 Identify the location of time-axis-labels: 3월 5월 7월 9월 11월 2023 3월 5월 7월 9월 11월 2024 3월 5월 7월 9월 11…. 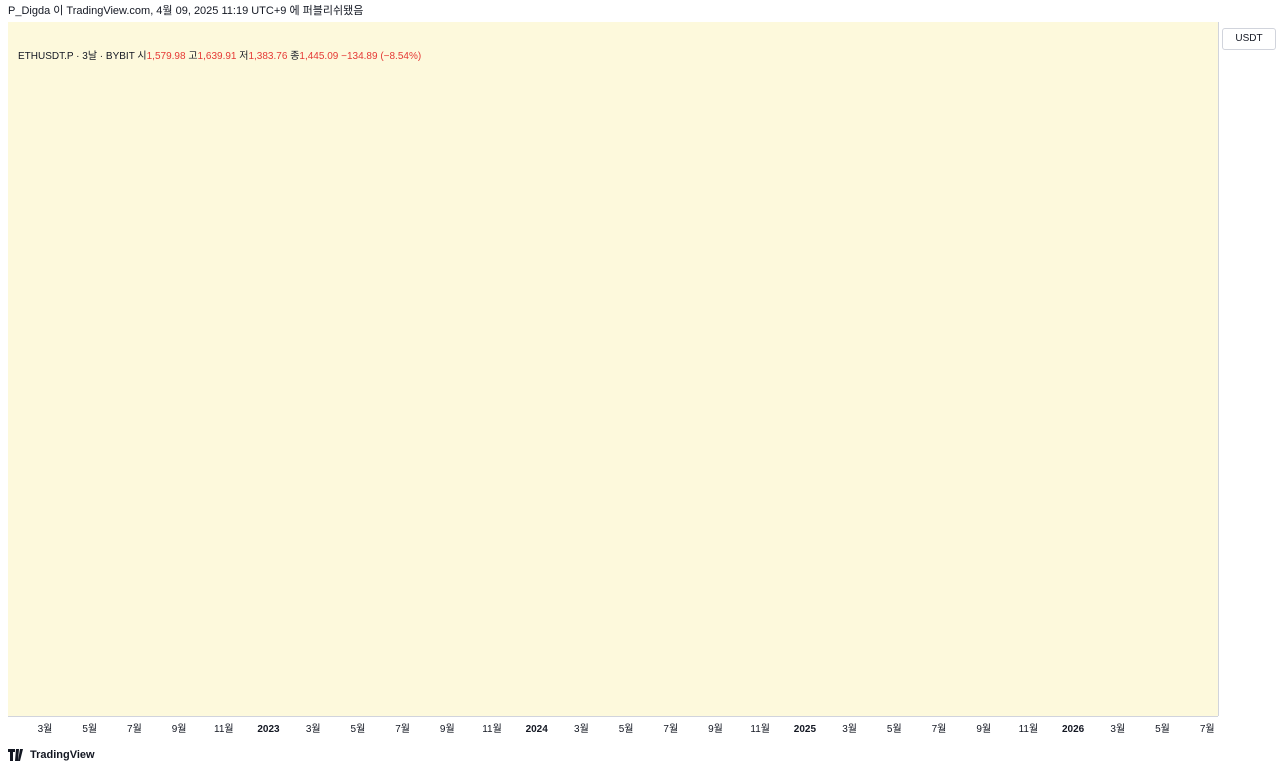
(626, 729).